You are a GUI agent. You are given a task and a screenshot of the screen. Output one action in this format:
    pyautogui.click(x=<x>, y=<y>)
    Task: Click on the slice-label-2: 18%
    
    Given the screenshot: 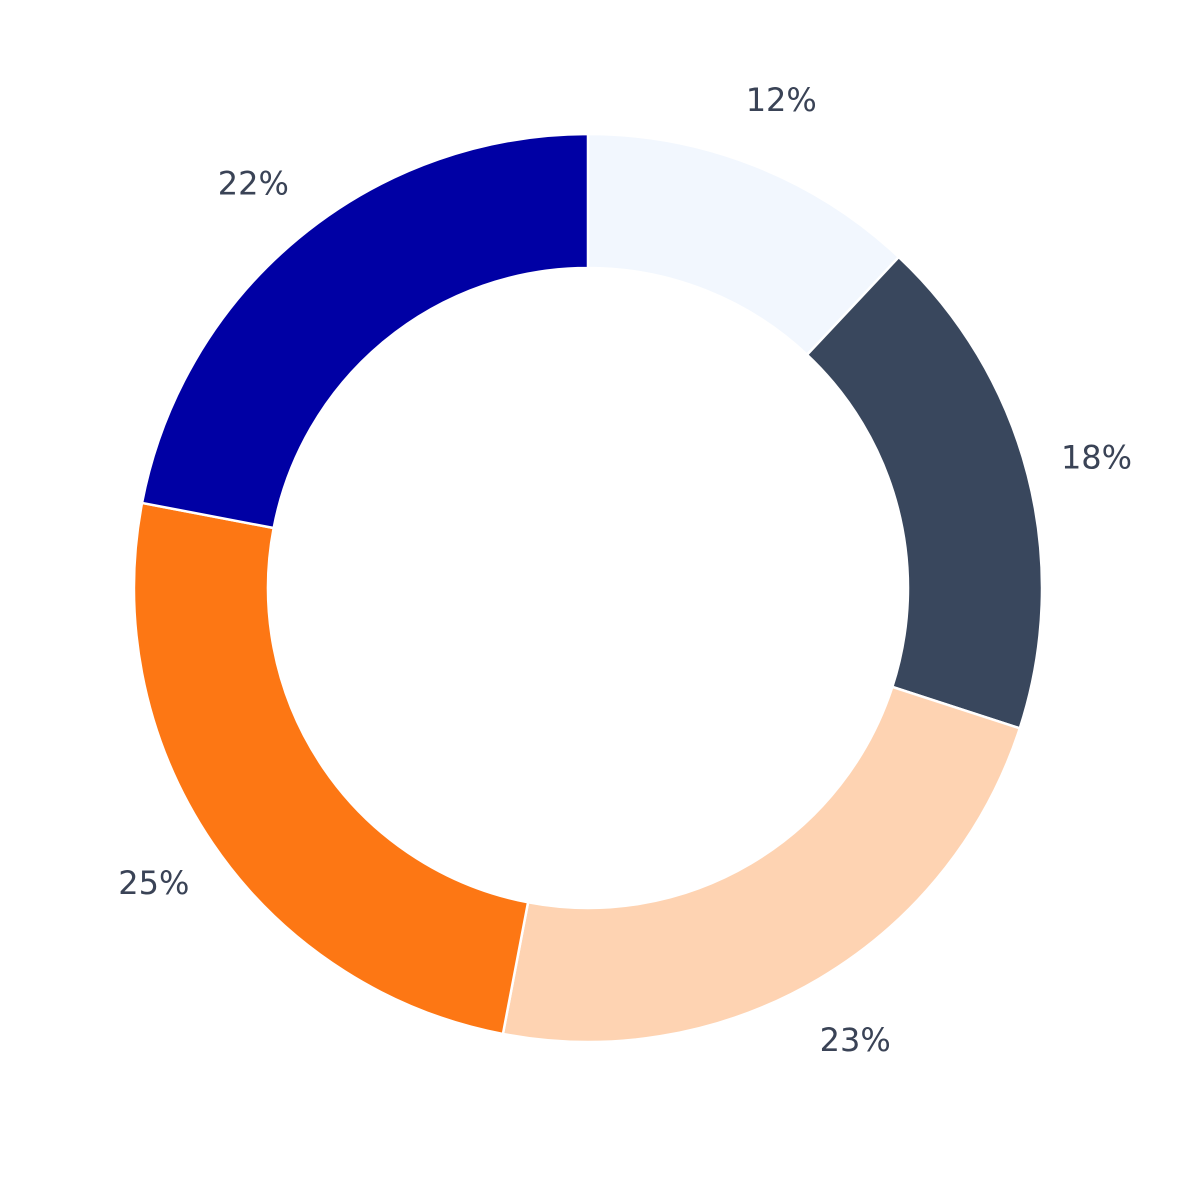 What is the action you would take?
    pyautogui.click(x=1096, y=457)
    